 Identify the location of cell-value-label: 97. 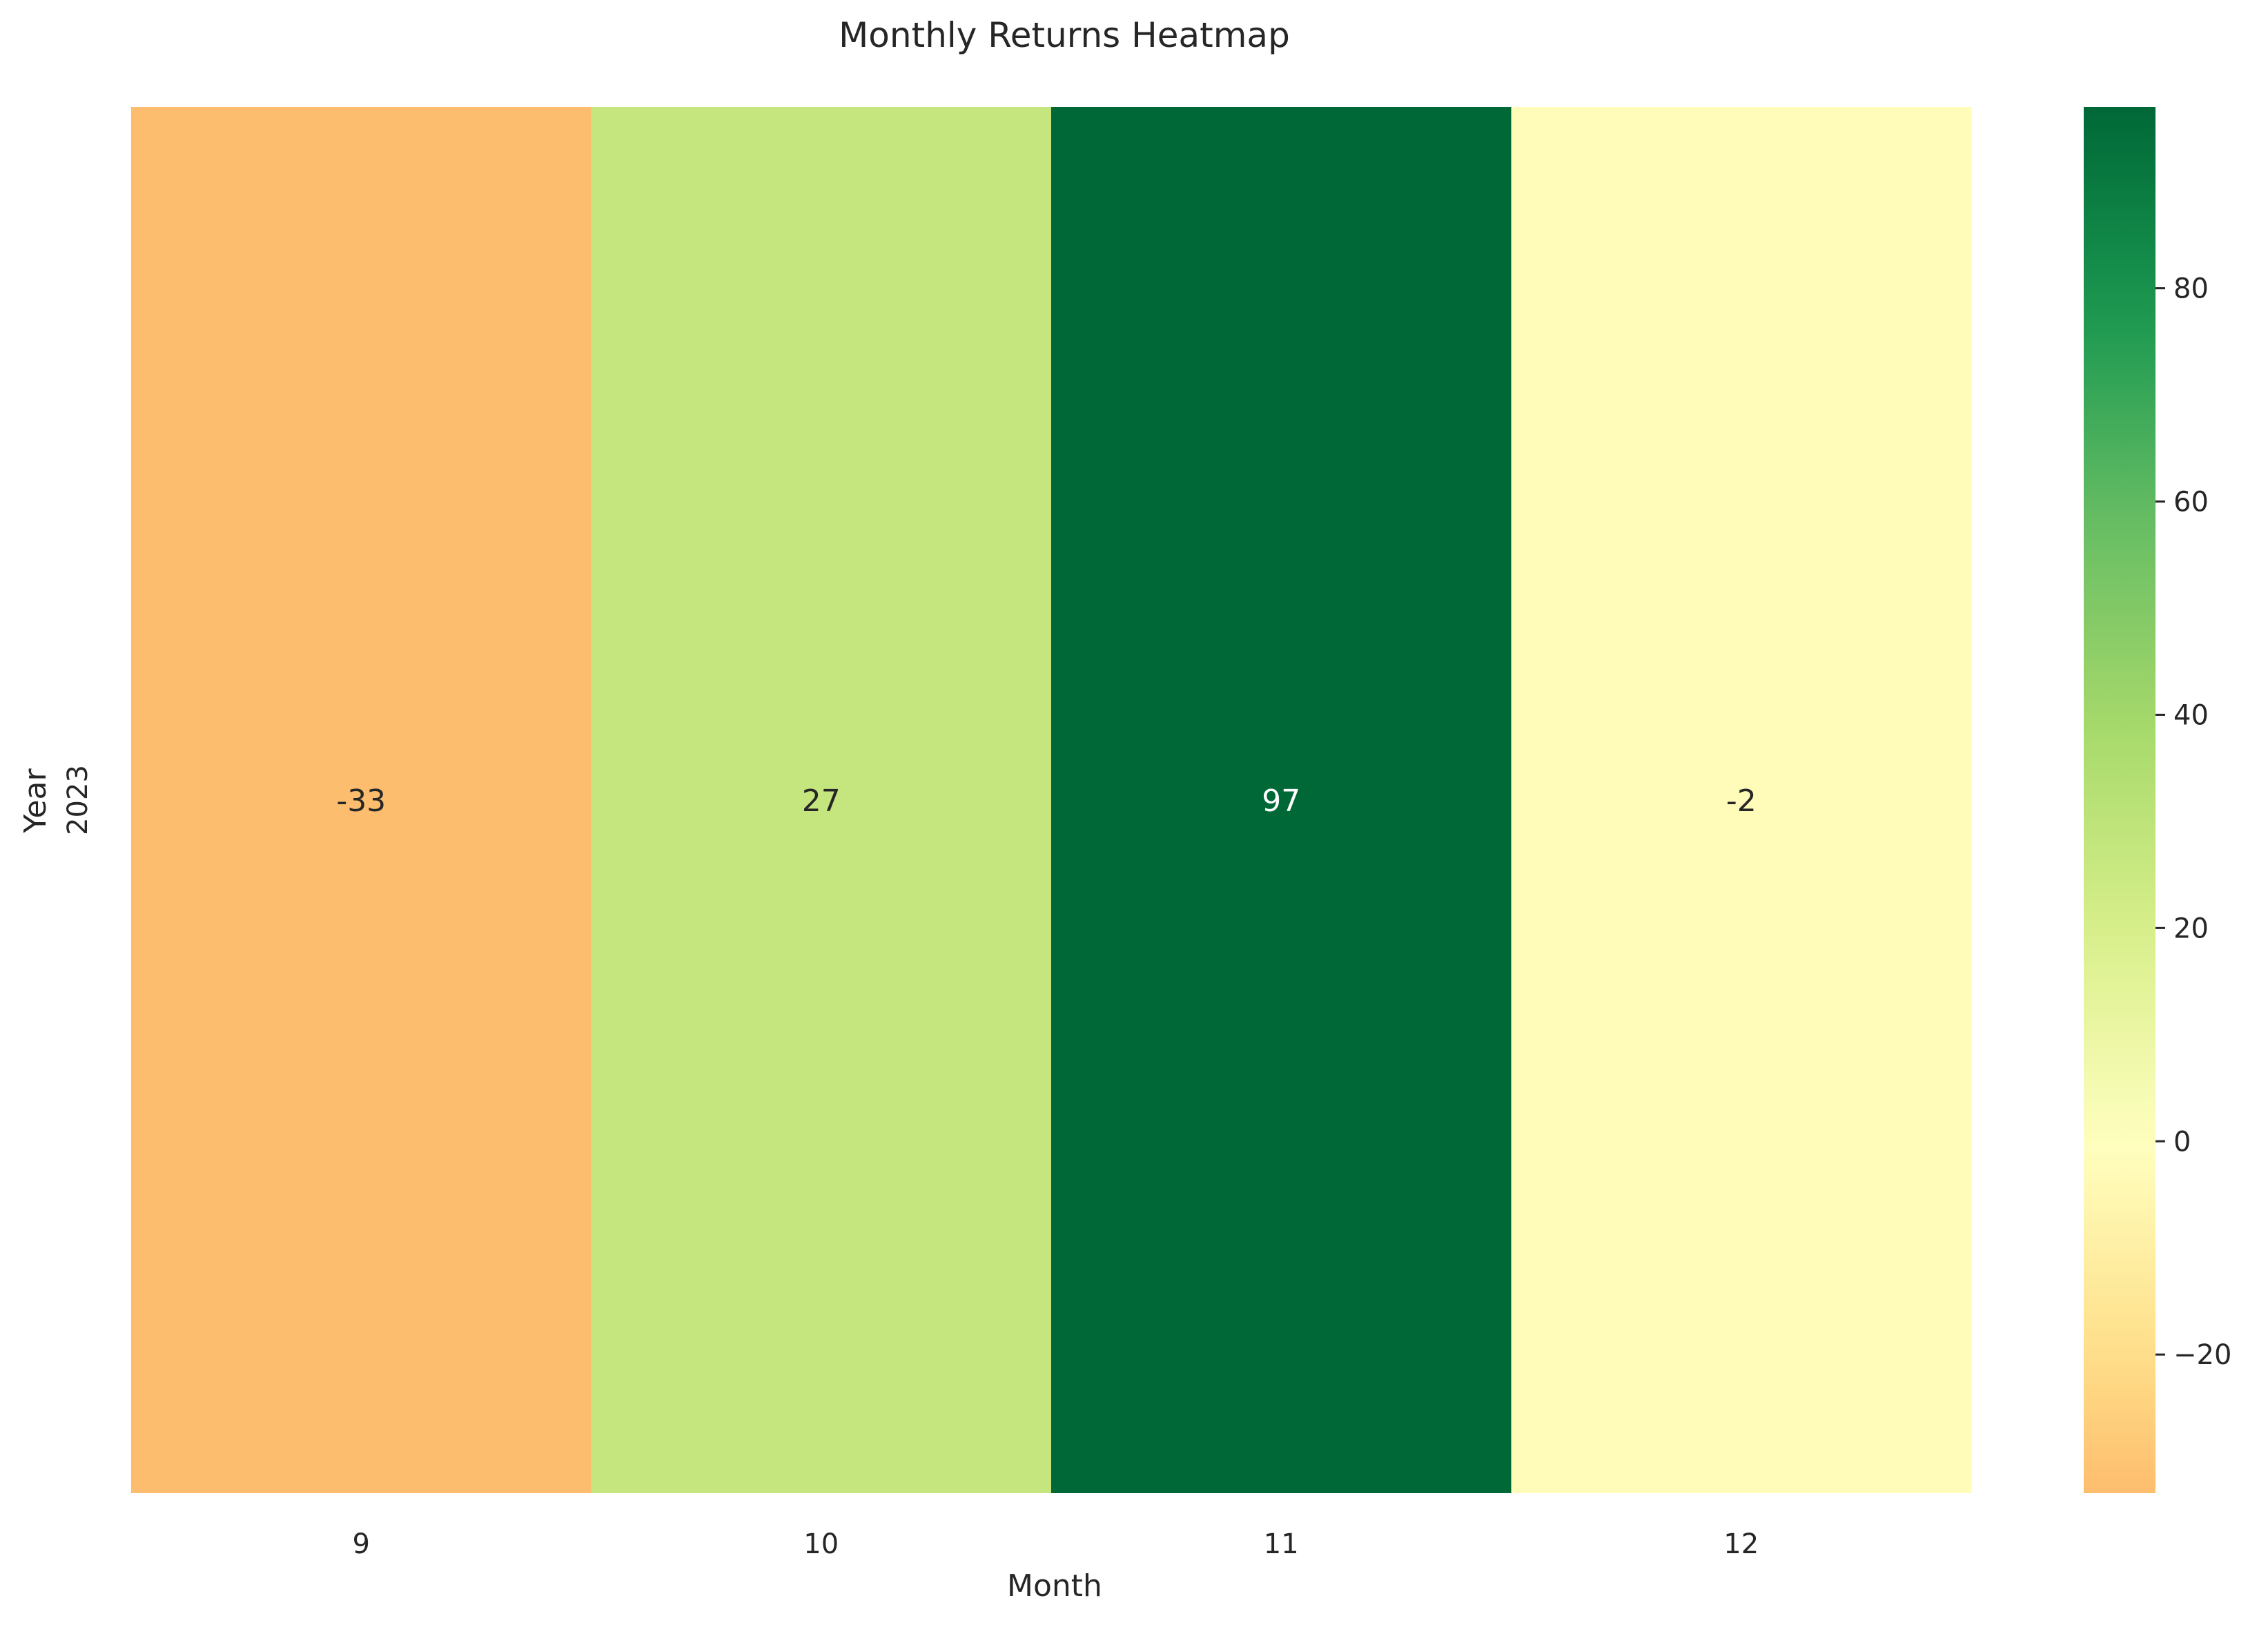
(1281, 801).